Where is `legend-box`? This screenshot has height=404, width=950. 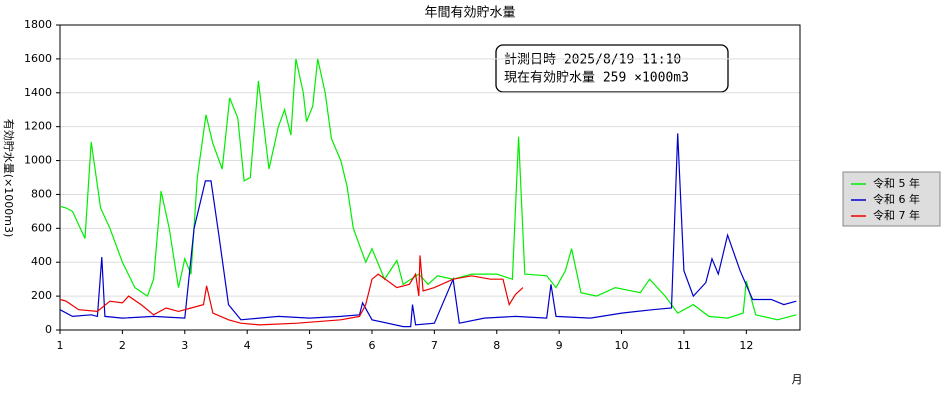
legend-box is located at coordinates (891, 199).